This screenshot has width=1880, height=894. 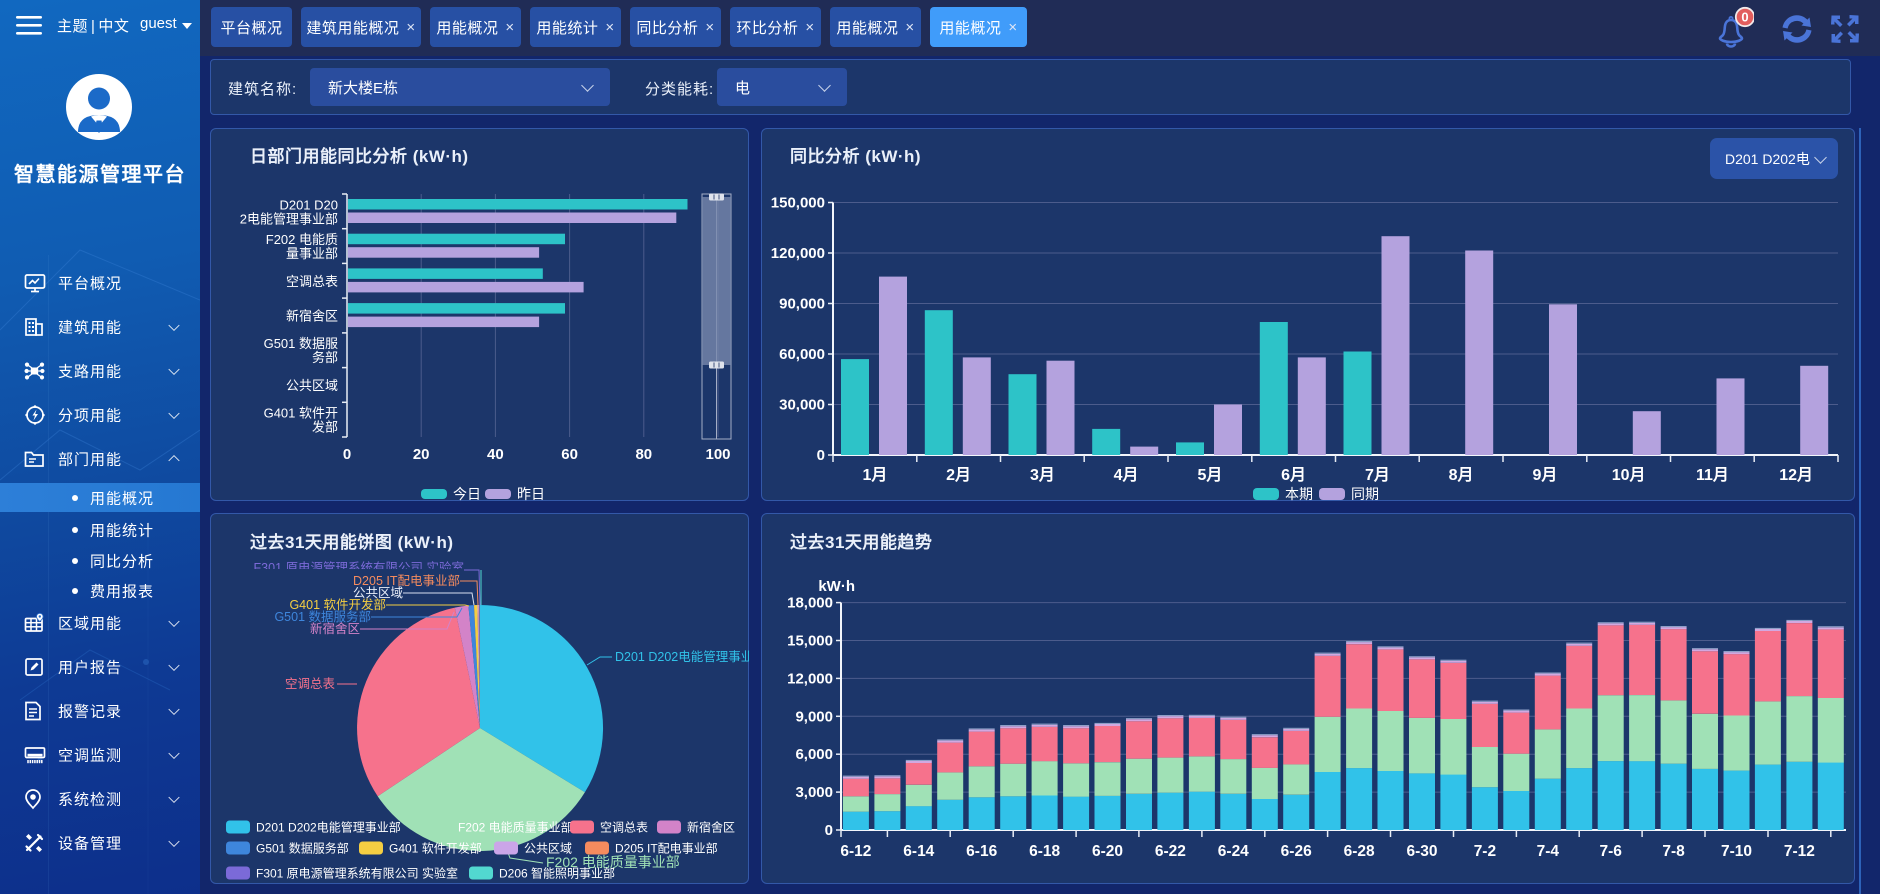 I want to click on svg-text: 150,000, so click(x=798, y=203).